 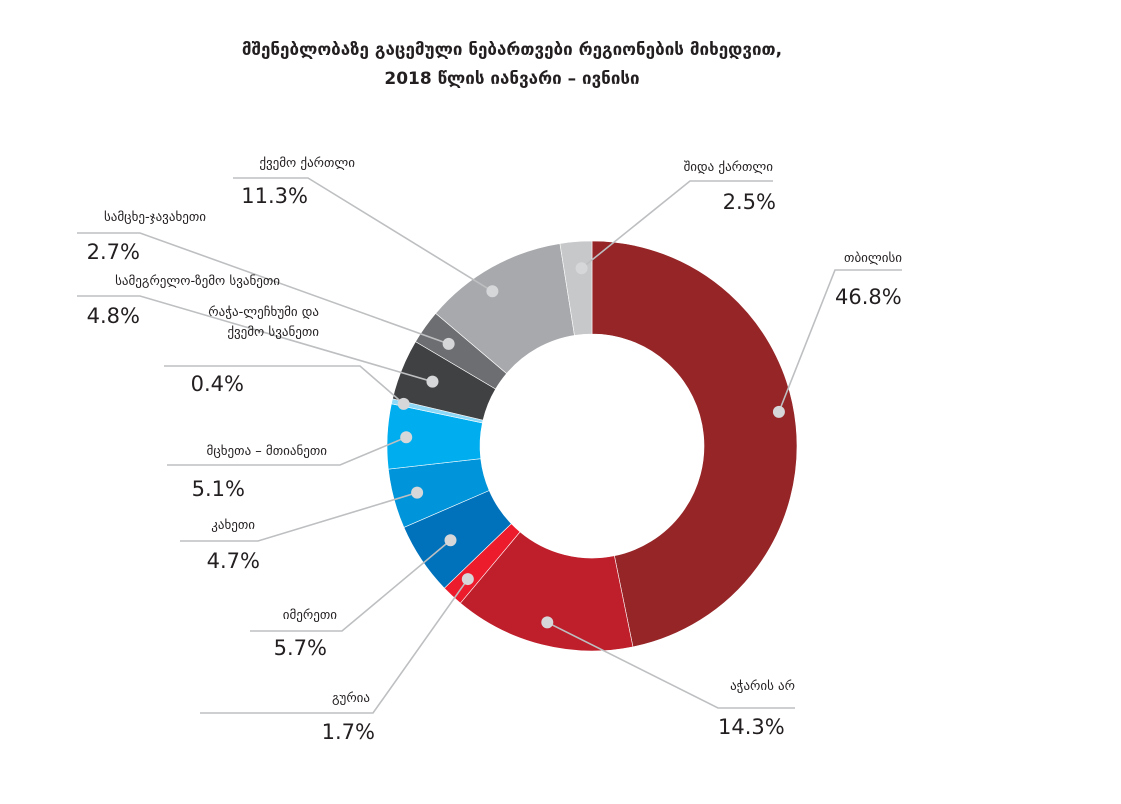 What do you see at coordinates (749, 202) in the screenshot?
I see `slice-value-label: 2.5%` at bounding box center [749, 202].